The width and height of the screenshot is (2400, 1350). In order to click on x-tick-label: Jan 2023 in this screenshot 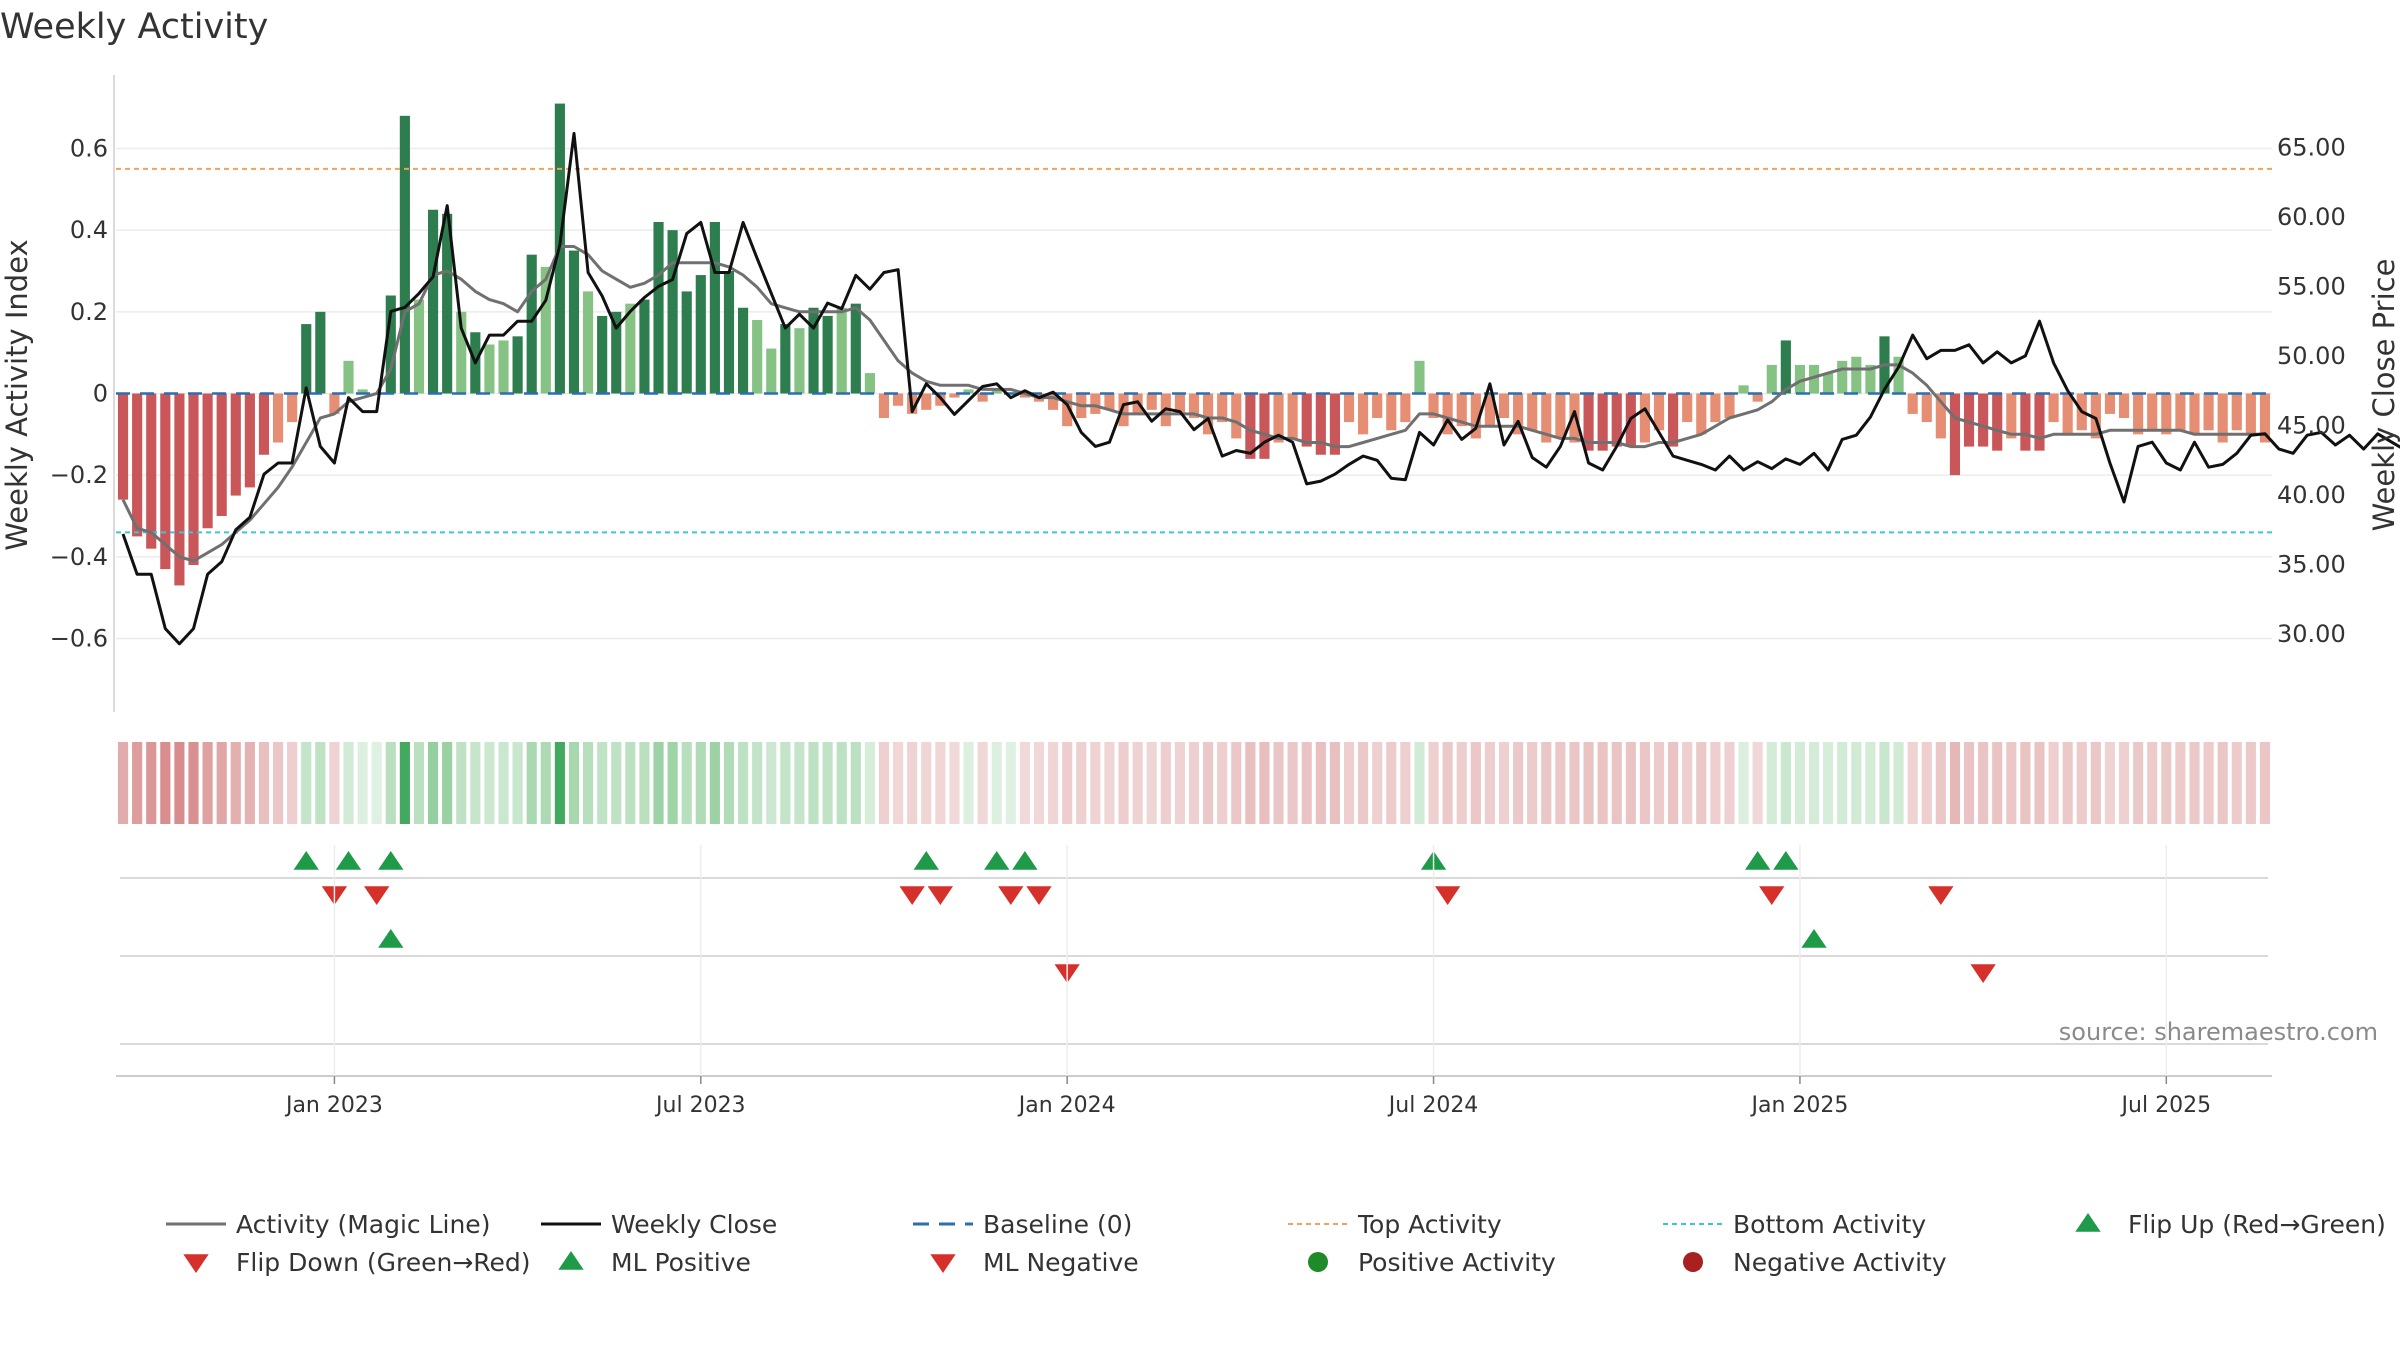, I will do `click(333, 1105)`.